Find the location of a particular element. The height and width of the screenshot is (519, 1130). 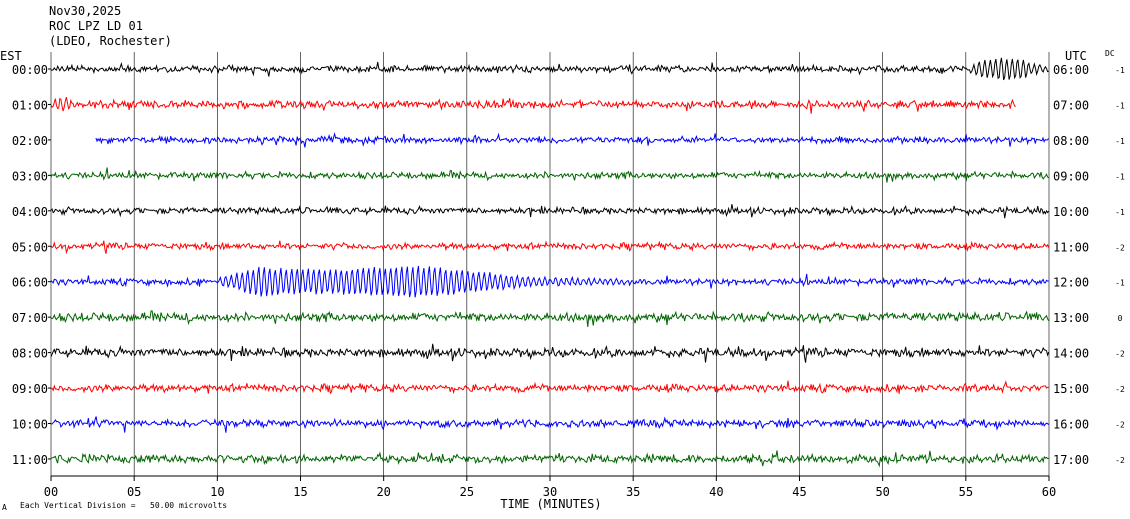

x-tick-label: 00 is located at coordinates (51, 492).